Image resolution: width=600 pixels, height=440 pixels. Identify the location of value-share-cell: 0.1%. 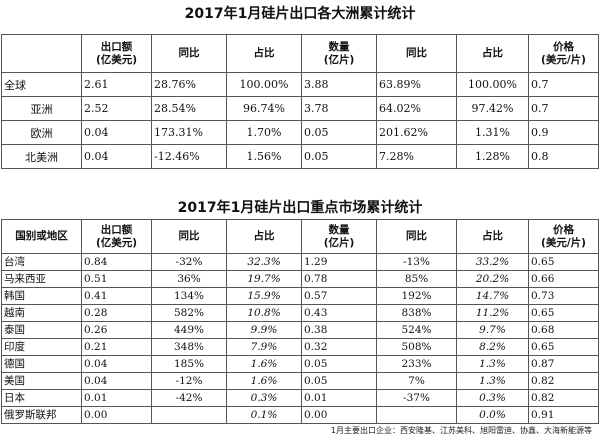
(264, 415).